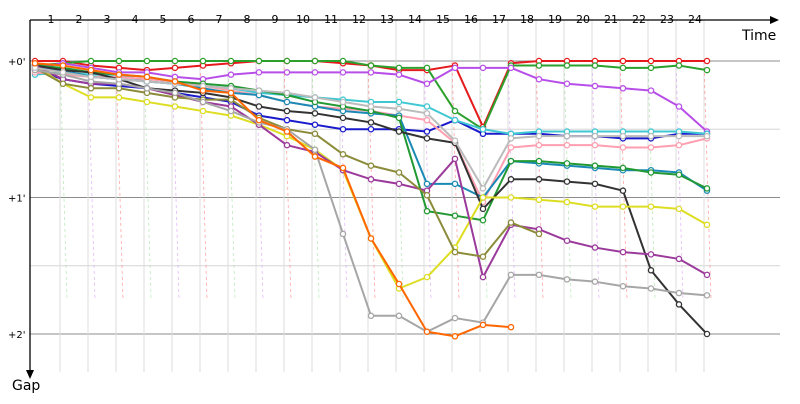 This screenshot has width=800, height=404. I want to click on y-tick-labels: +0' +1' +2', so click(17, 199).